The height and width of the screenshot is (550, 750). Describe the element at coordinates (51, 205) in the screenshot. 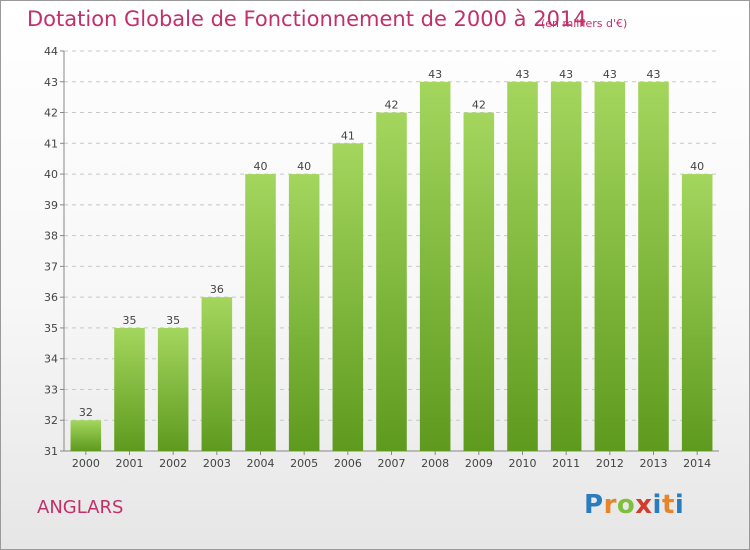

I see `y-tick-label: 39` at that location.